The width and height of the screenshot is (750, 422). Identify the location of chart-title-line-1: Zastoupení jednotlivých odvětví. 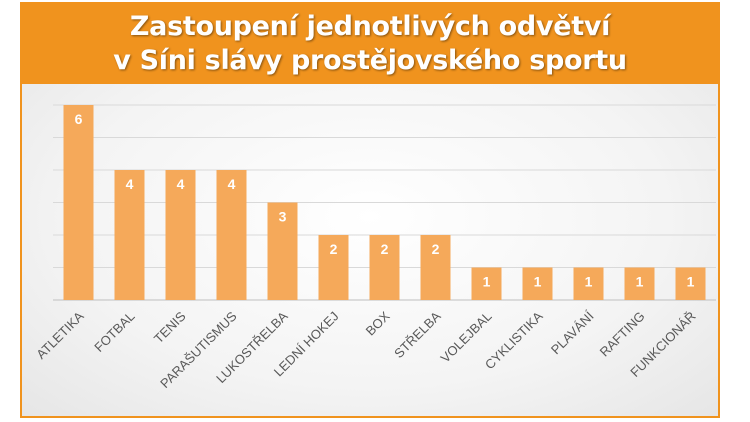
(370, 26).